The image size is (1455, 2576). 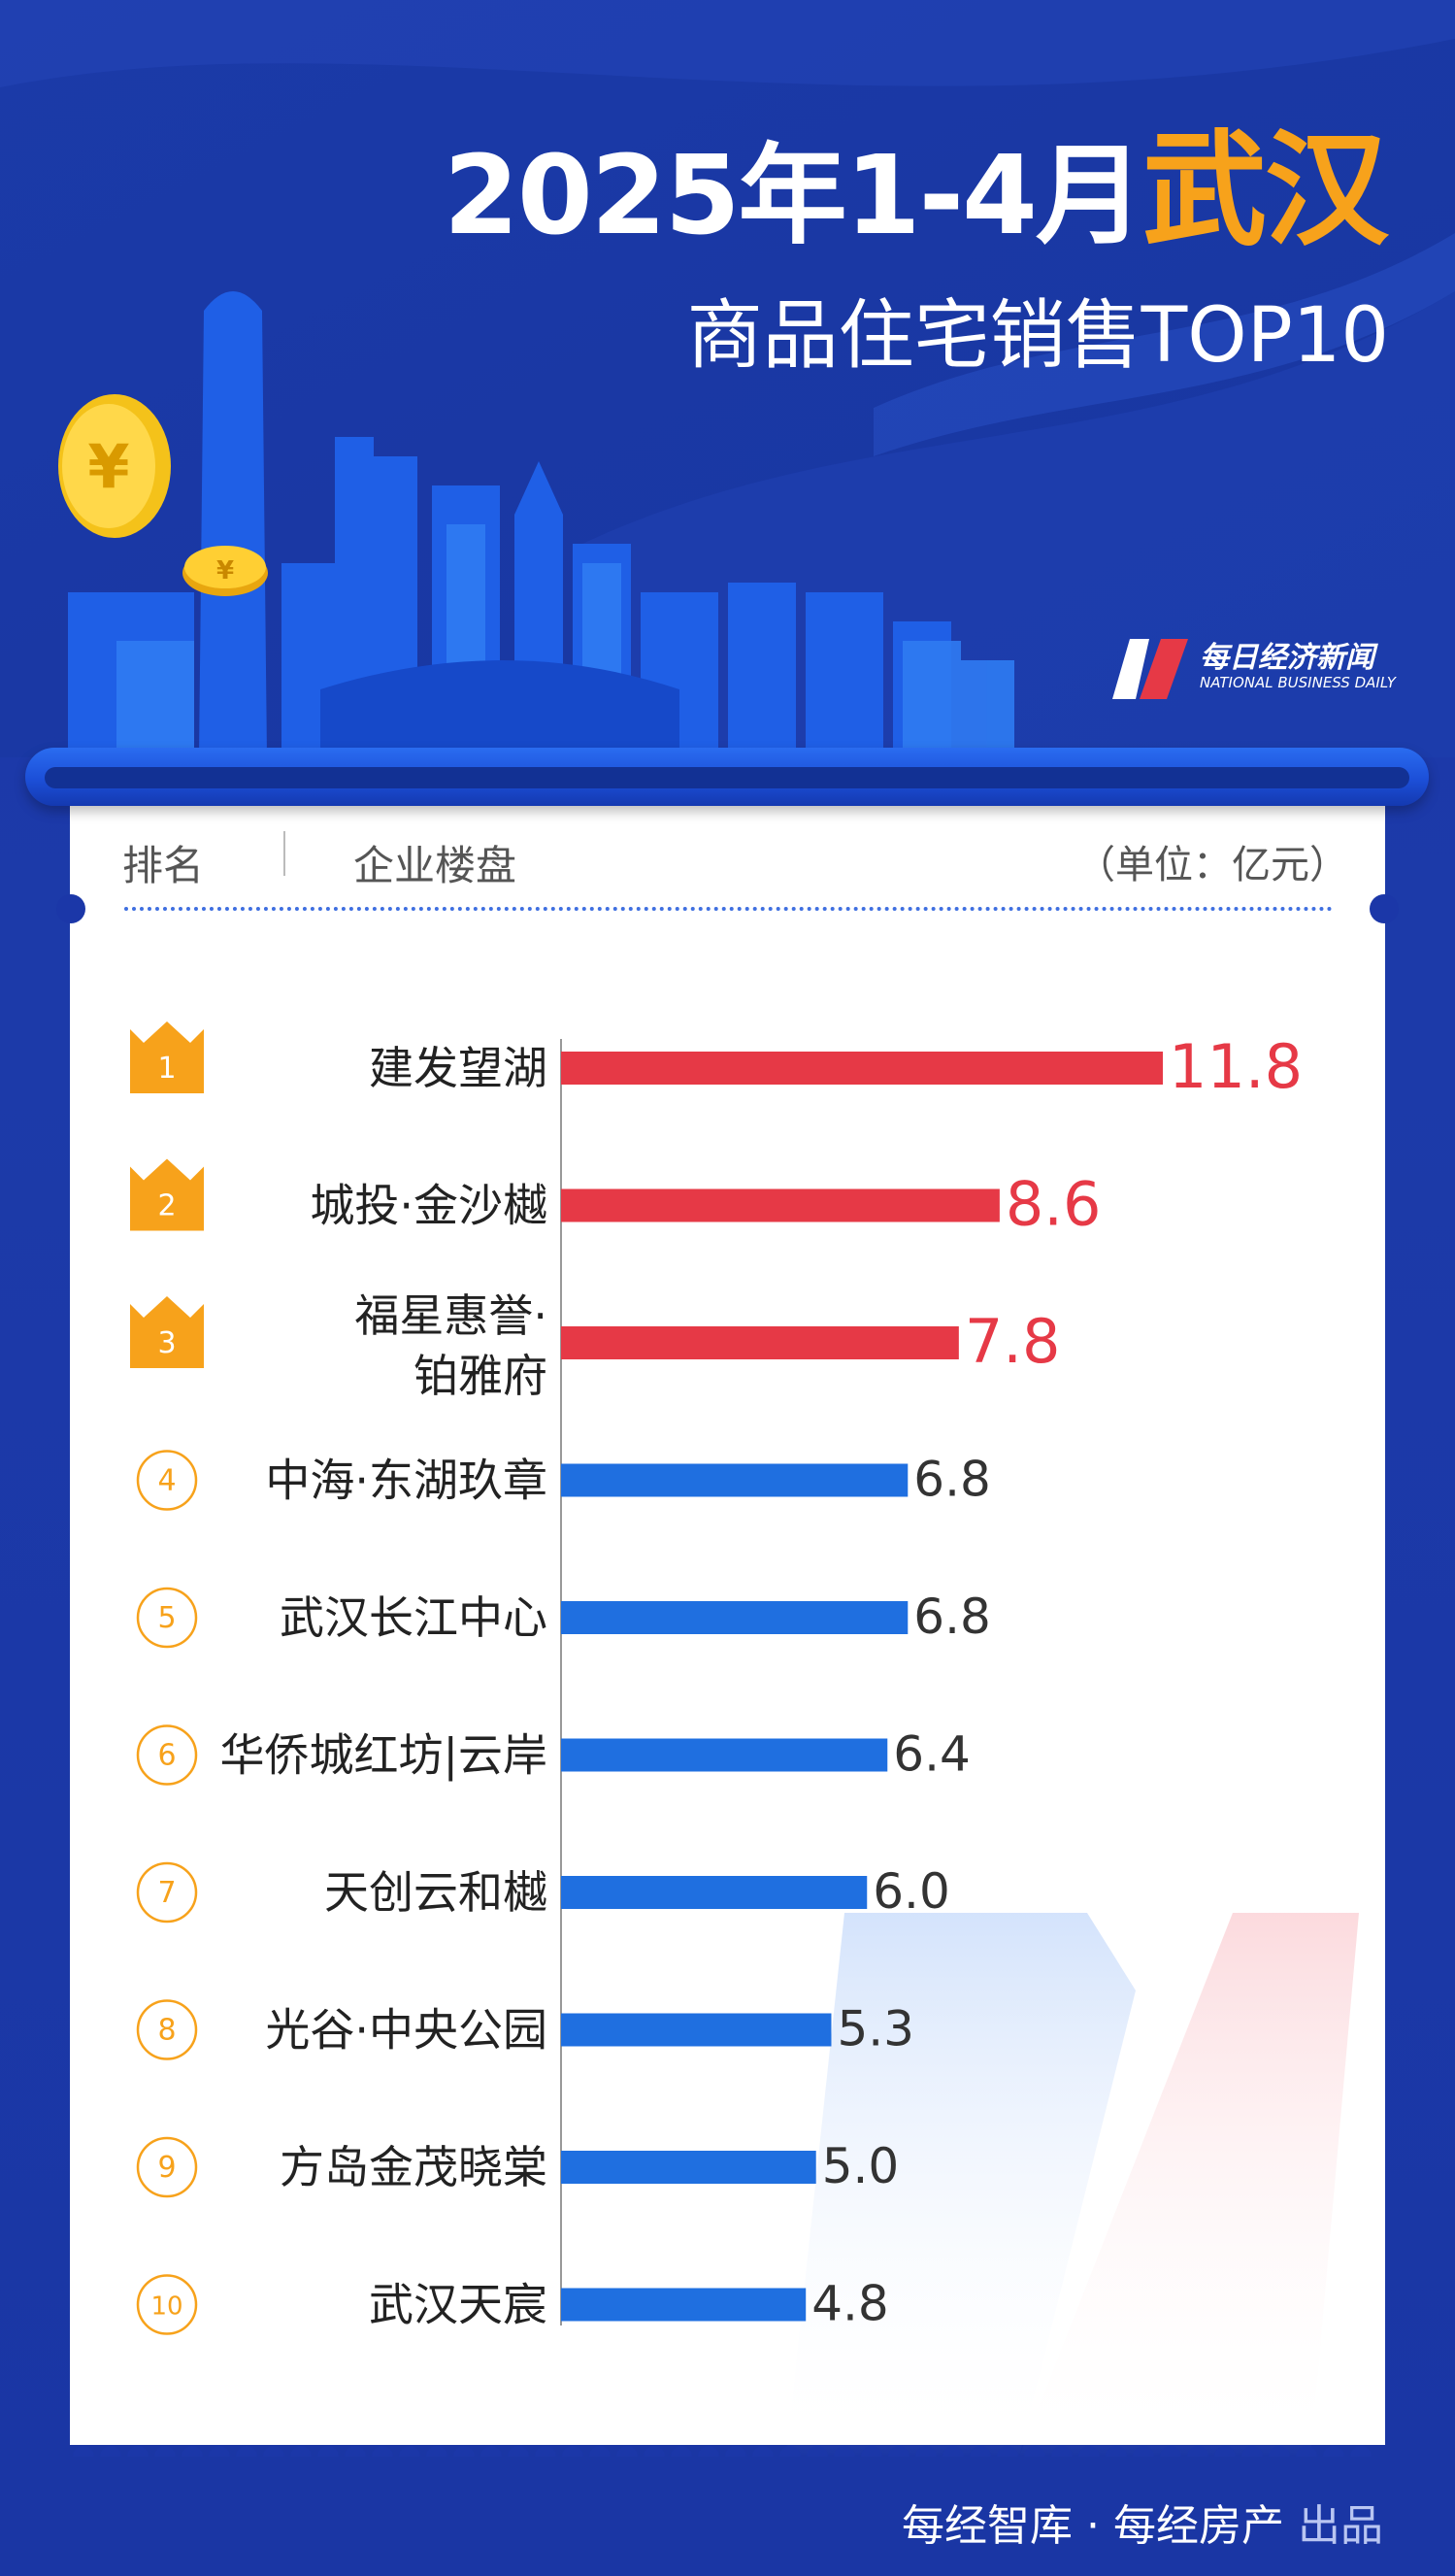 What do you see at coordinates (1142, 2522) in the screenshot?
I see `footer-credit: 每经智库 · 每经房产 出品` at bounding box center [1142, 2522].